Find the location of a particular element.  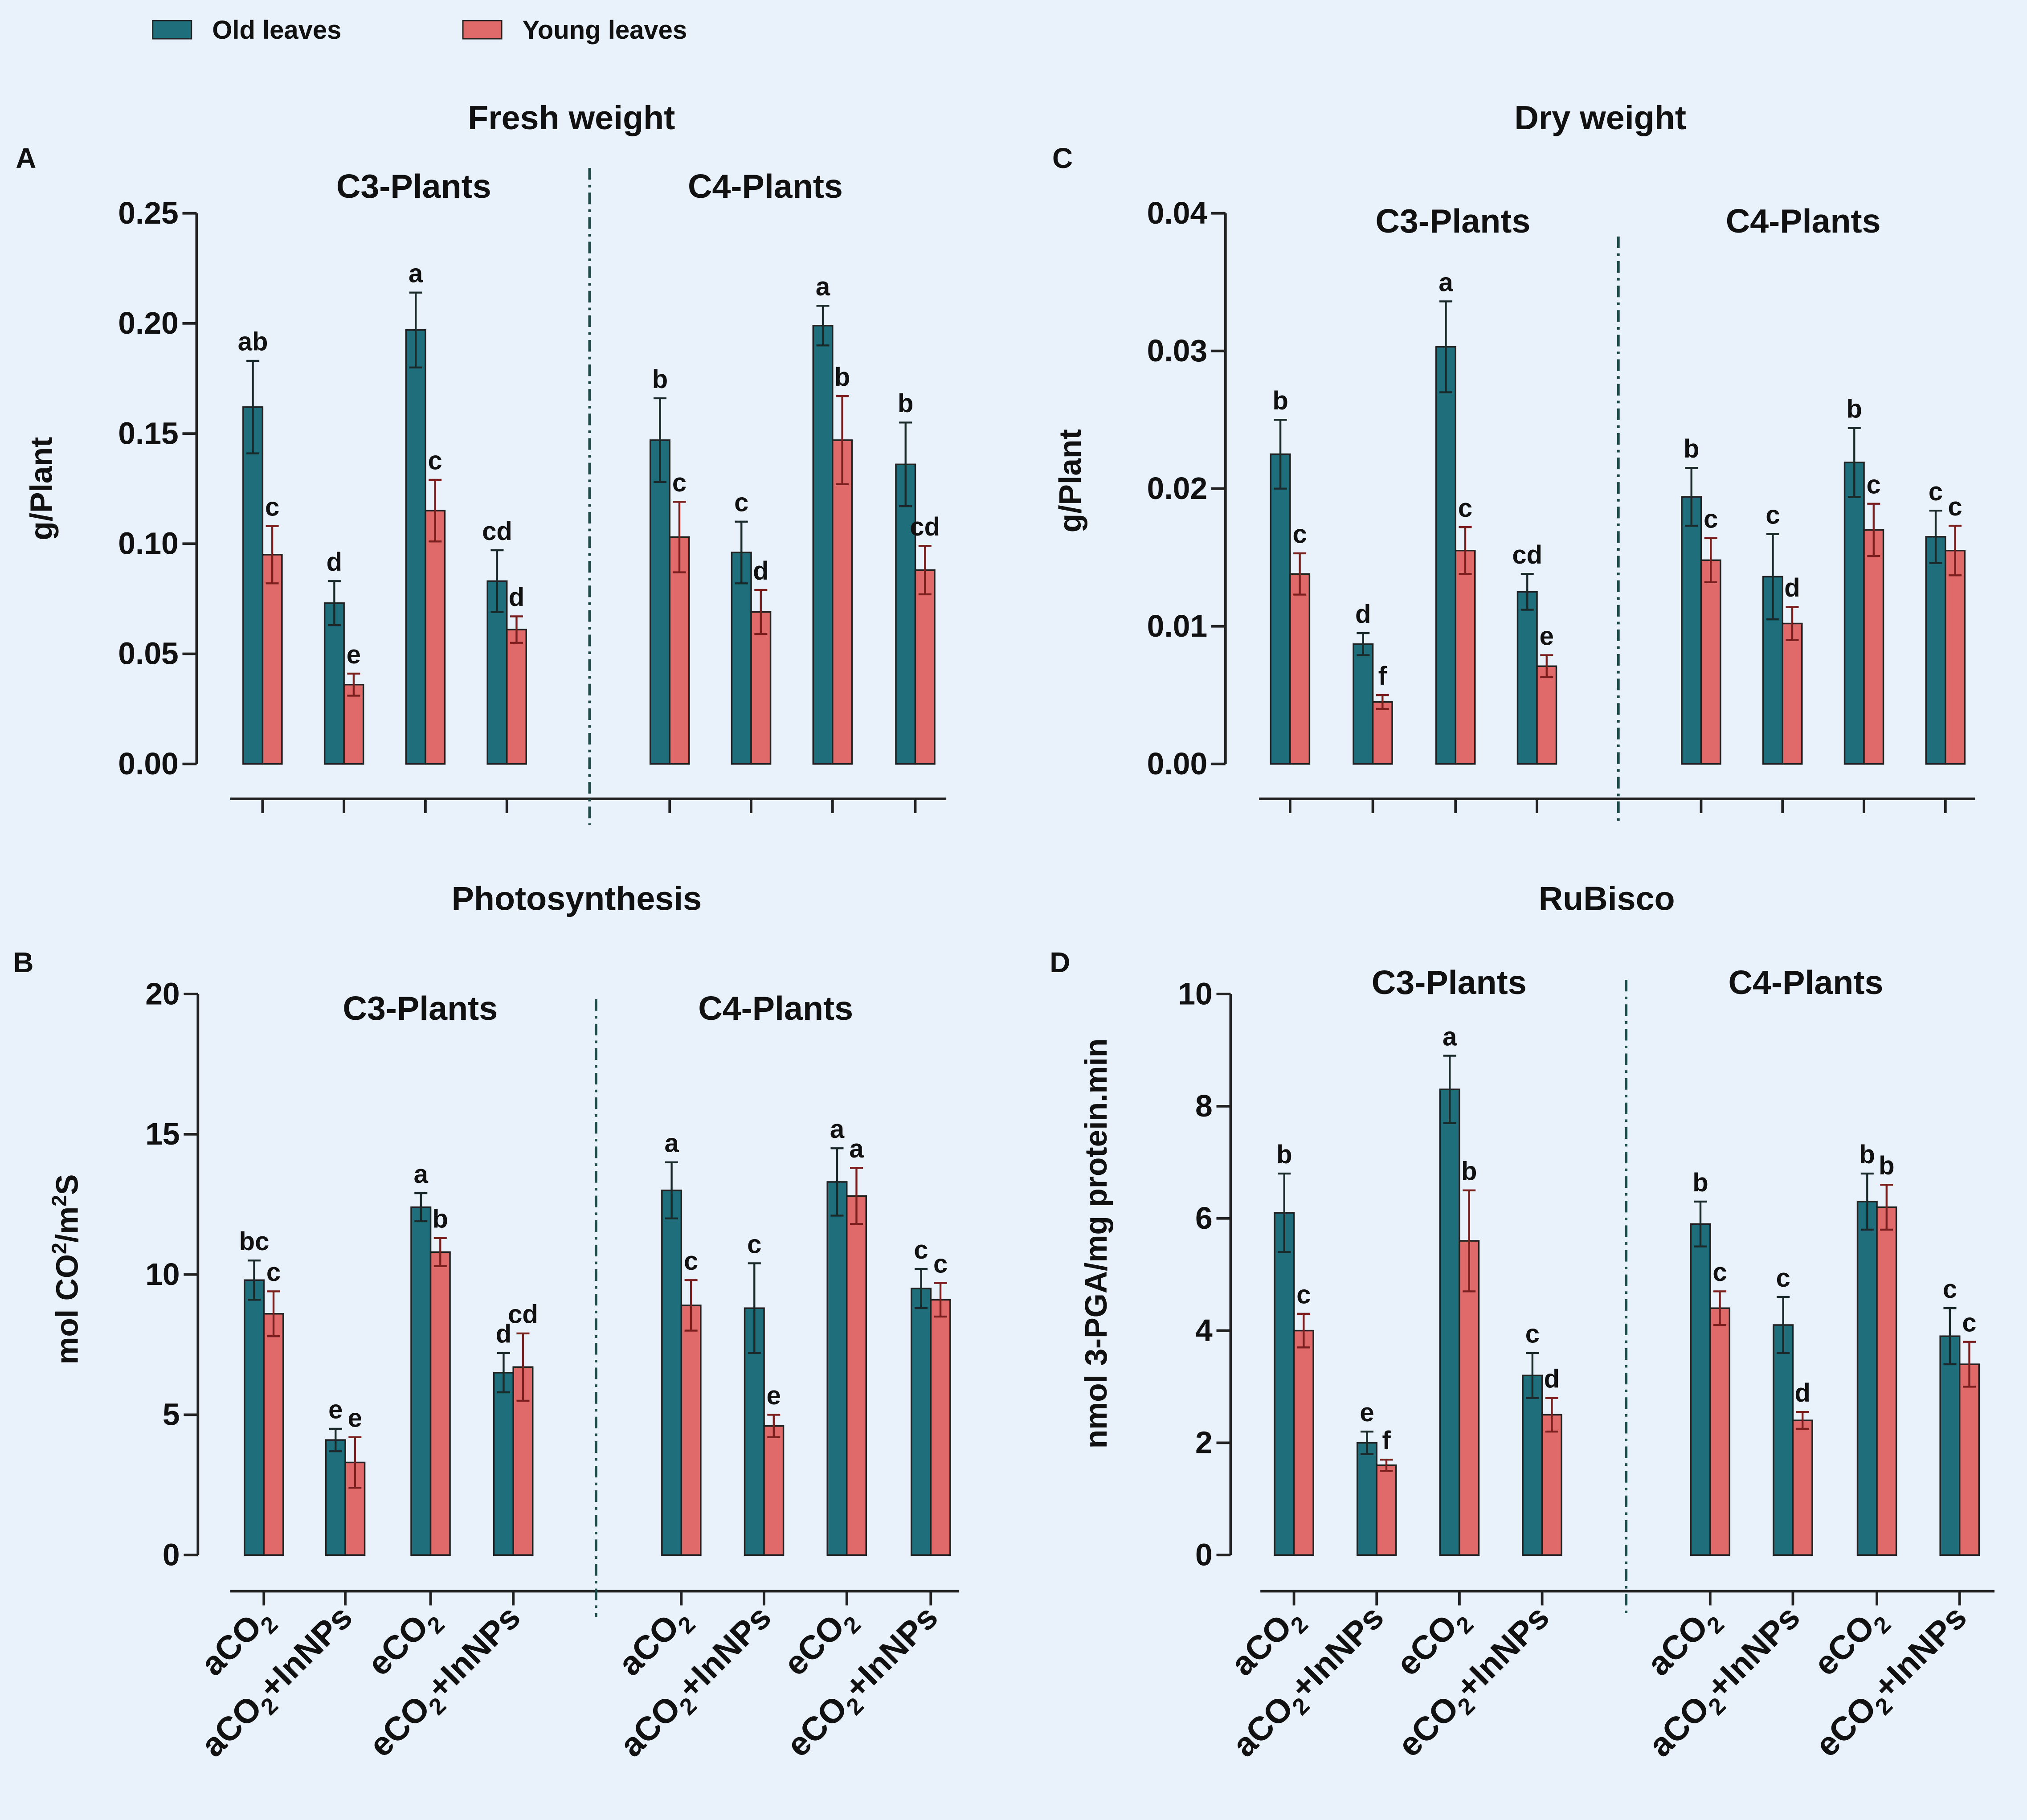

group-label-A-c4: C4-Plants is located at coordinates (765, 187).